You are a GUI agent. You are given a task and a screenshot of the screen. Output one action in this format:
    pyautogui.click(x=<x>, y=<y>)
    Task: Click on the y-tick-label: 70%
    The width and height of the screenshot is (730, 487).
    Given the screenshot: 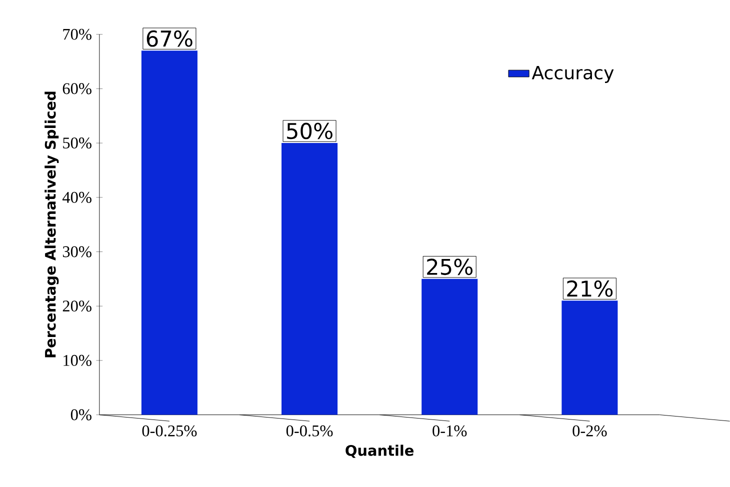 What is the action you would take?
    pyautogui.click(x=77, y=34)
    